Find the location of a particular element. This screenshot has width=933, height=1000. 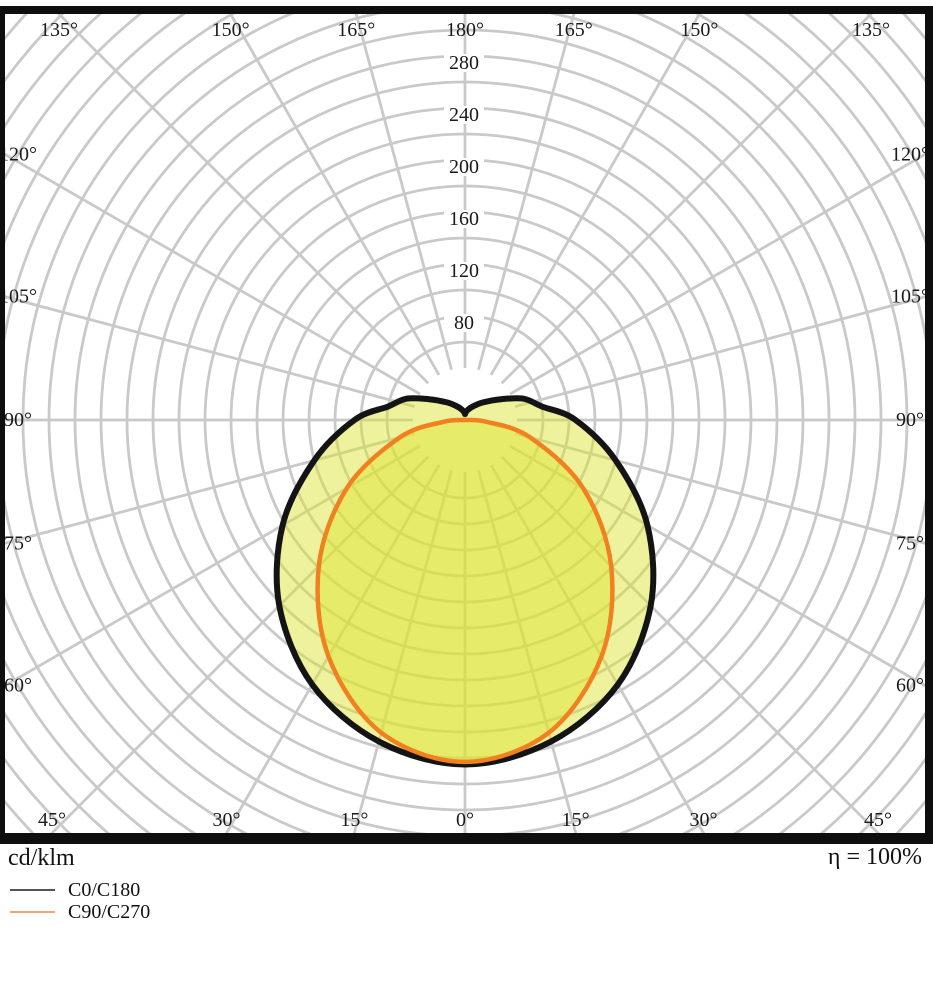

legend-label-c0: C0/C180 is located at coordinates (104, 890).